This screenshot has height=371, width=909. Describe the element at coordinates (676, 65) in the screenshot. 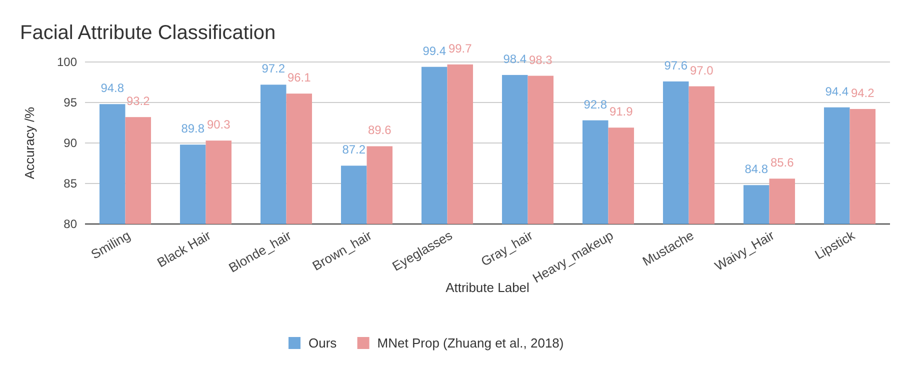

I see `data-label: 97.6` at that location.